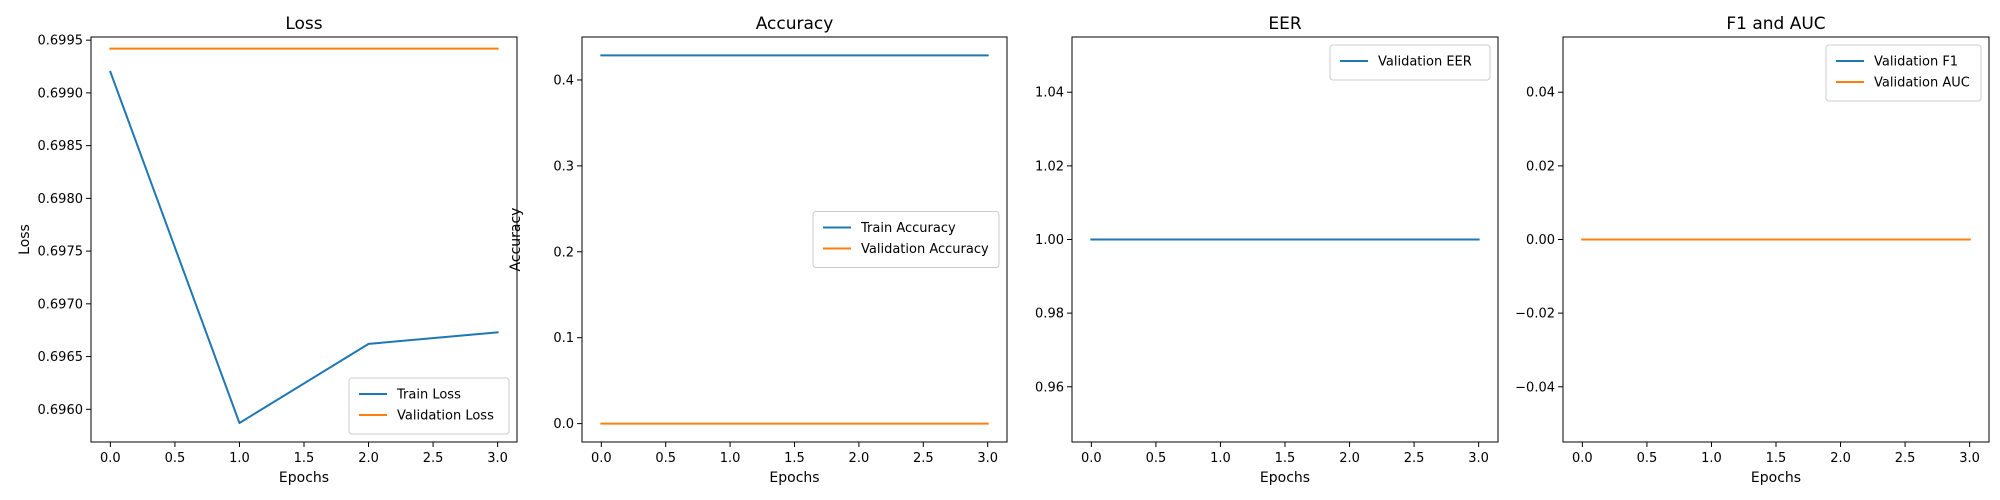  I want to click on legend-entry: Validation Loss, so click(445, 416).